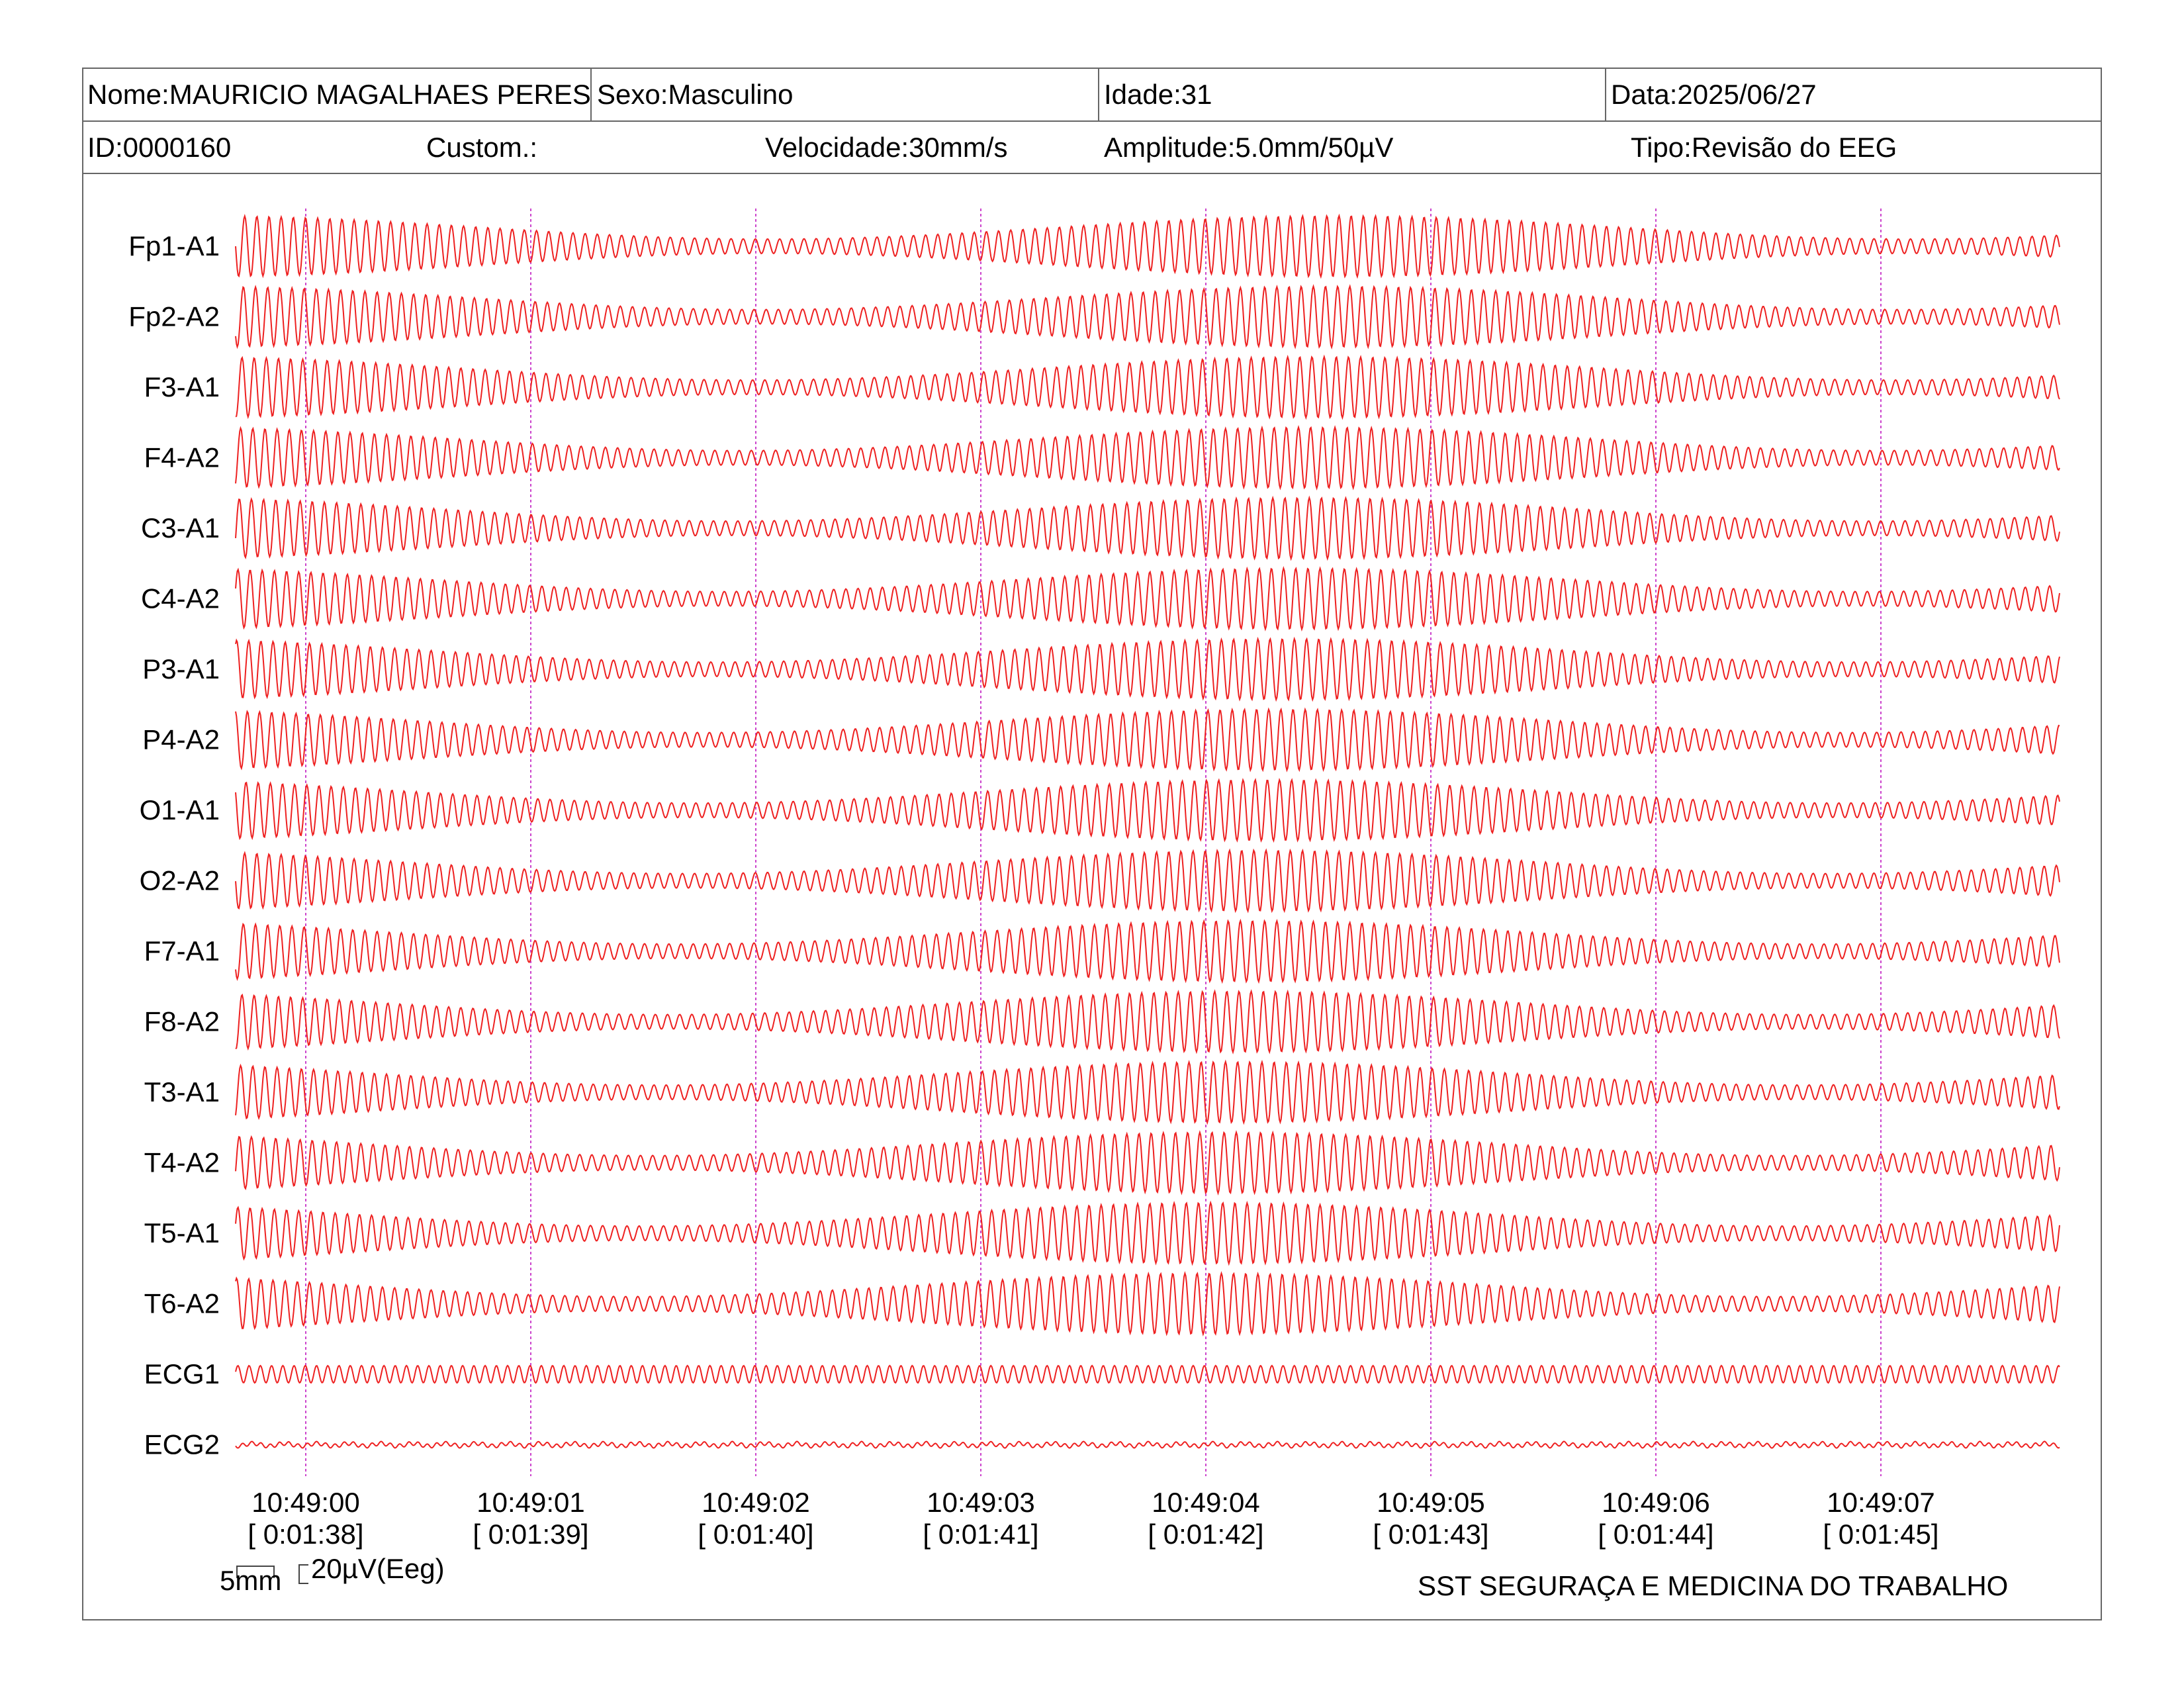 This screenshot has width=2184, height=1688. I want to click on amplitude-scale-bar, so click(303, 1574).